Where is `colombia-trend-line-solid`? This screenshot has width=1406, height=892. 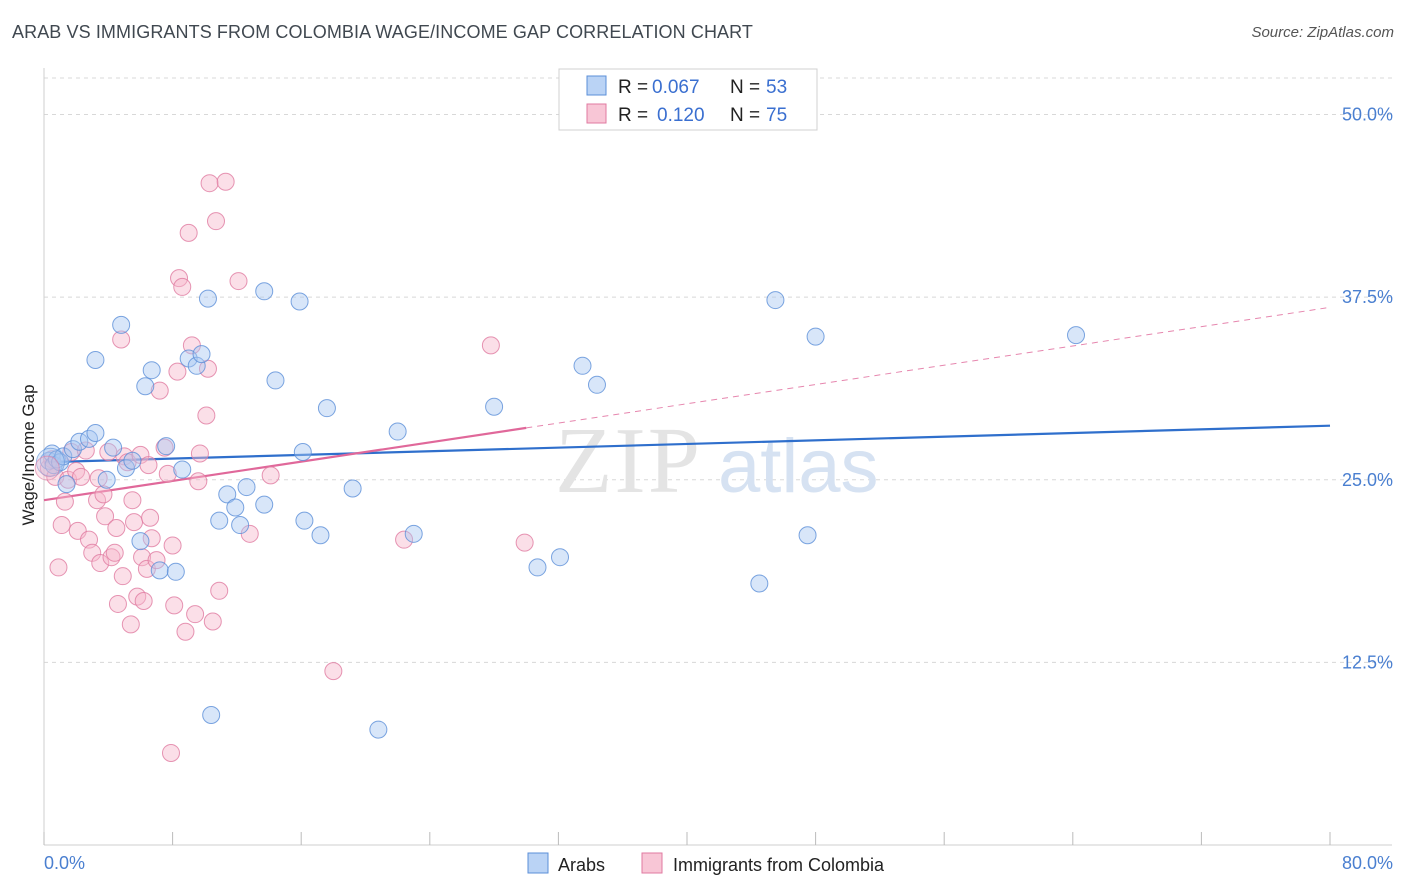 colombia-trend-line-solid is located at coordinates (285, 464).